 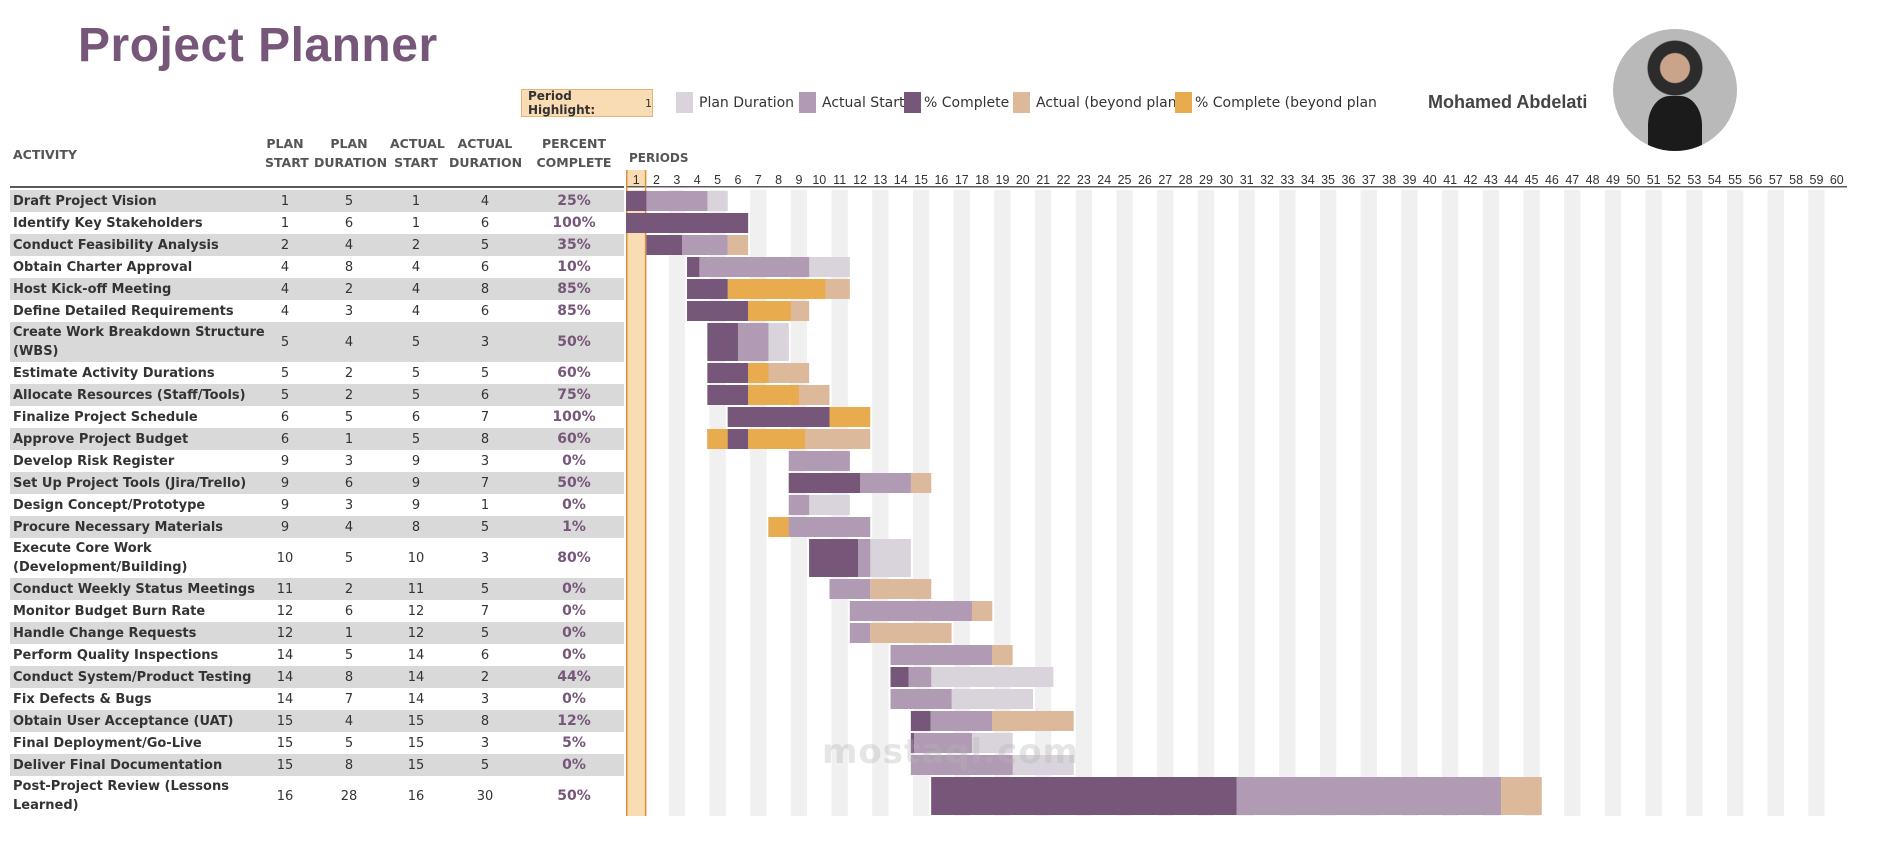 What do you see at coordinates (129, 395) in the screenshot?
I see `activity-name: Allocate Resources (Staff/Tools)` at bounding box center [129, 395].